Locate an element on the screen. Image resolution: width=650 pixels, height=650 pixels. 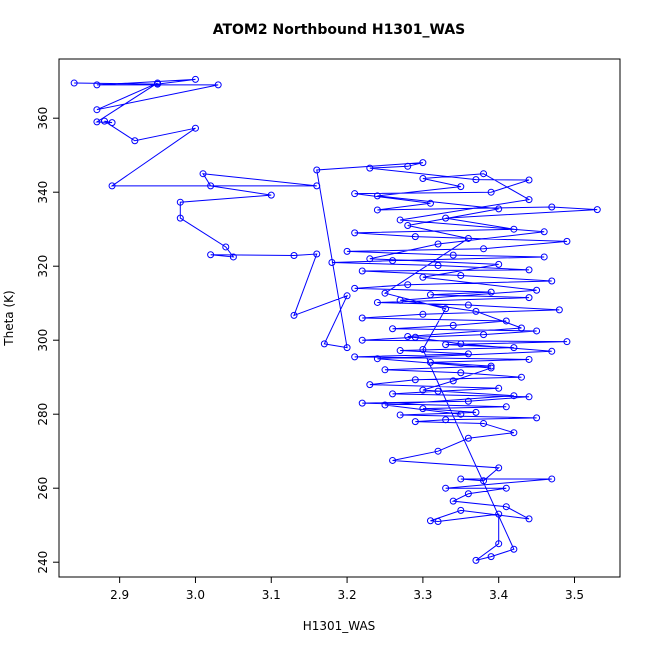
x-axis: 2.9 3.0 3.1 3.2 3.3 3.4 3.5 is located at coordinates (347, 589).